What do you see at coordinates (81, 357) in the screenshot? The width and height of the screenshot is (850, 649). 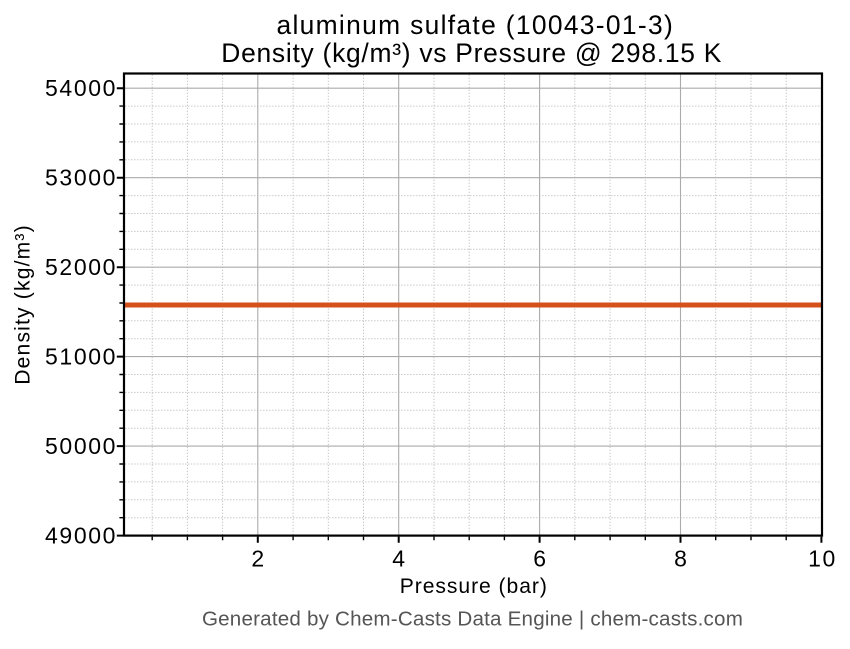 I see `svg-text: 51000` at bounding box center [81, 357].